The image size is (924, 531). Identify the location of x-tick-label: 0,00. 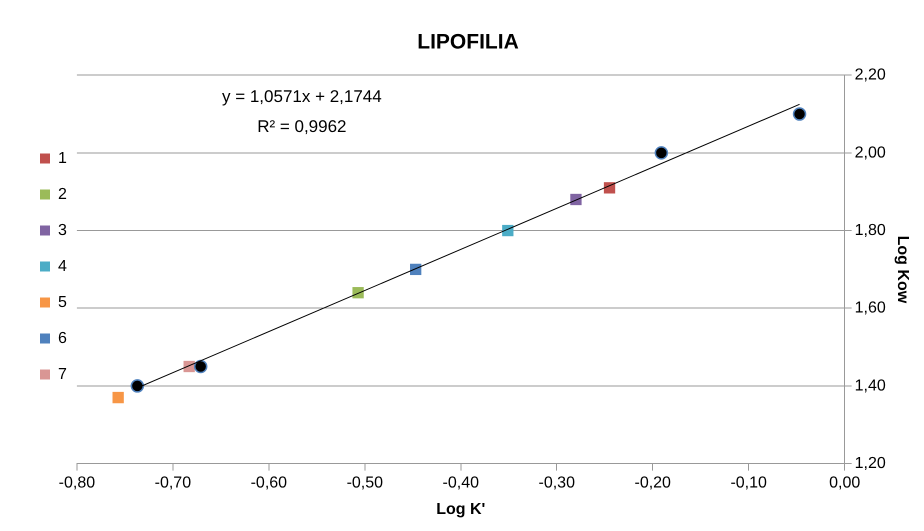
(844, 483).